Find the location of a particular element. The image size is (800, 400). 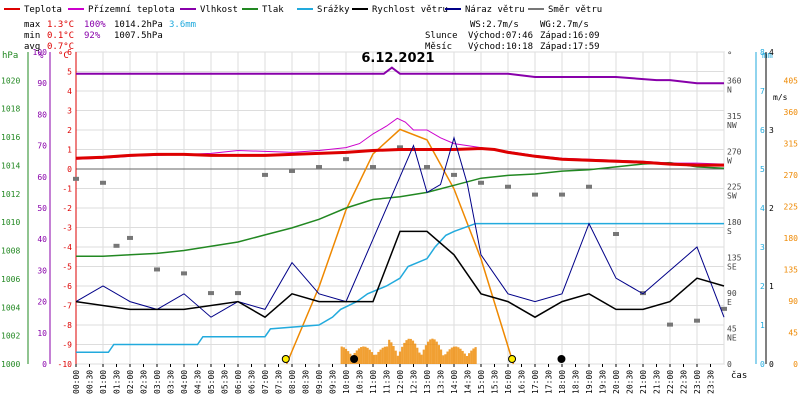

axis-label-celsius: °C is located at coordinates (63, 56).